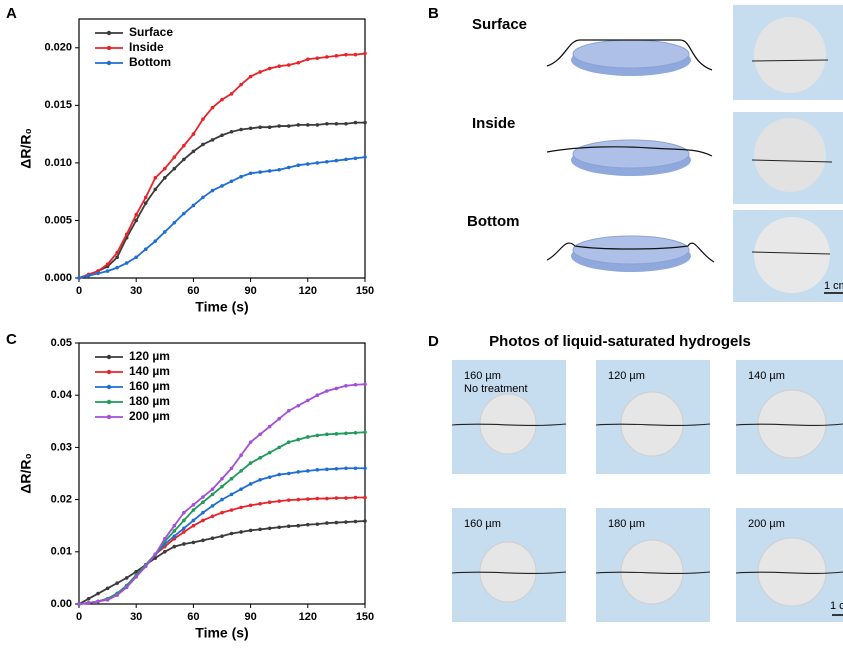  Describe the element at coordinates (482, 524) in the screenshot. I see `photo-label: 160 µm` at that location.